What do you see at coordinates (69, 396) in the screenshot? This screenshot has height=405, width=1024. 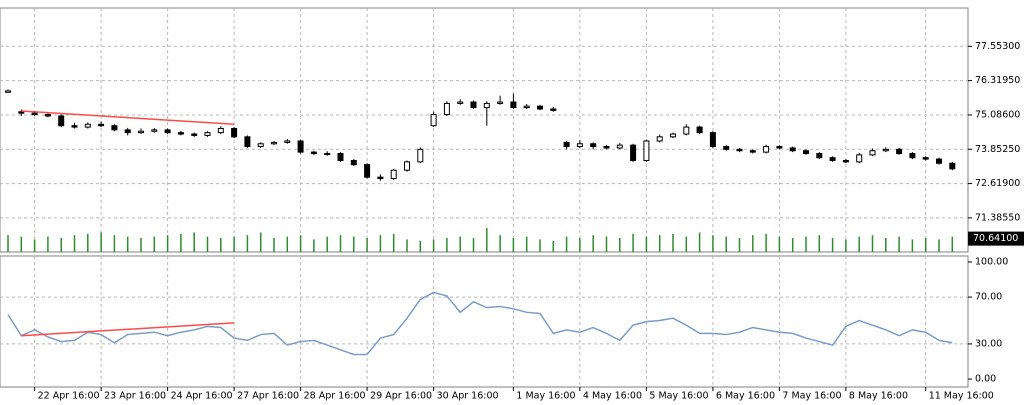 I see `x-tick-label: 22 Apr 16:00` at bounding box center [69, 396].